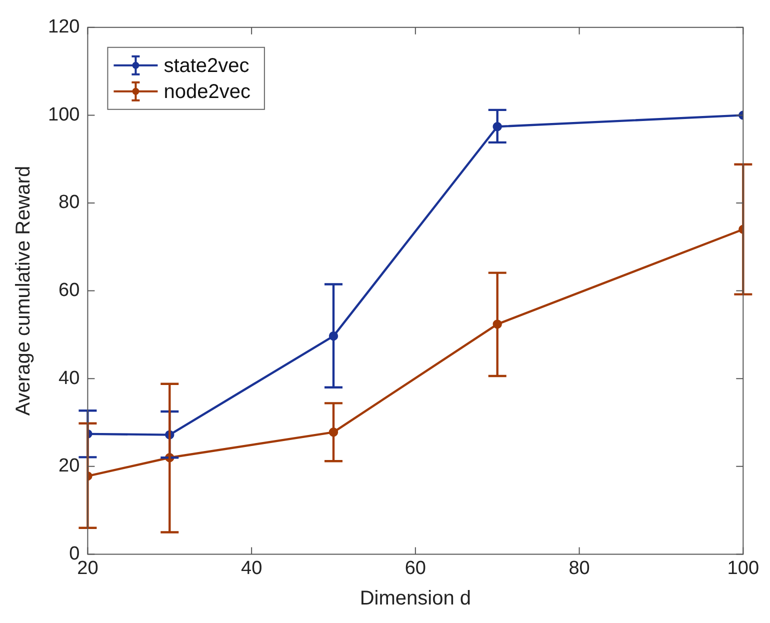 This screenshot has width=770, height=623. Describe the element at coordinates (69, 466) in the screenshot. I see `y-tick-label: 20` at that location.